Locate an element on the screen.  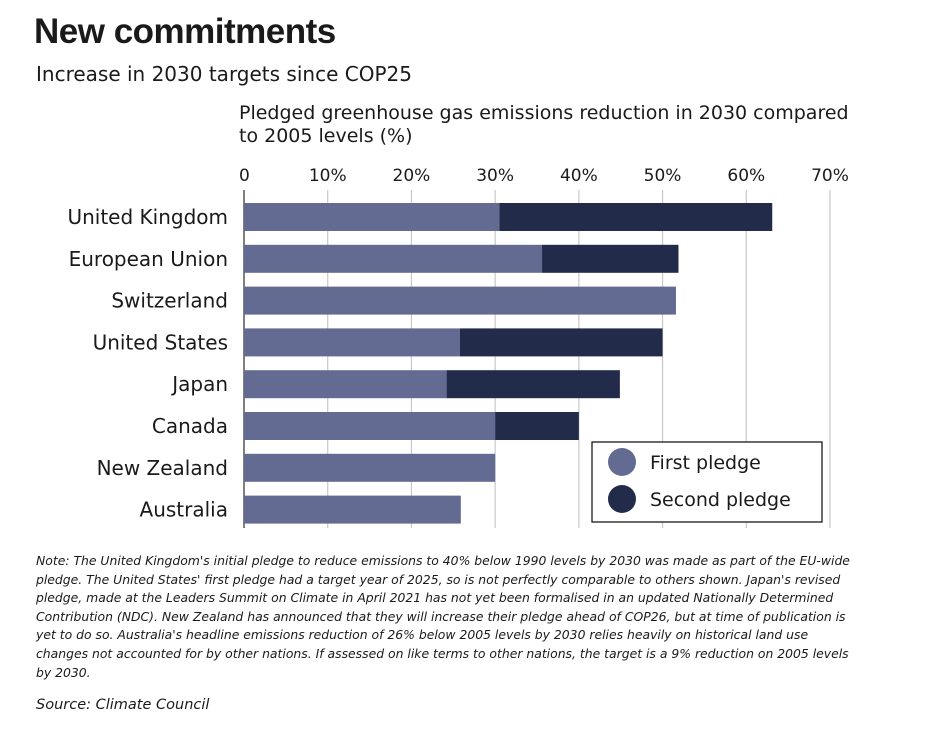
category-label: New Zealand is located at coordinates (162, 468).